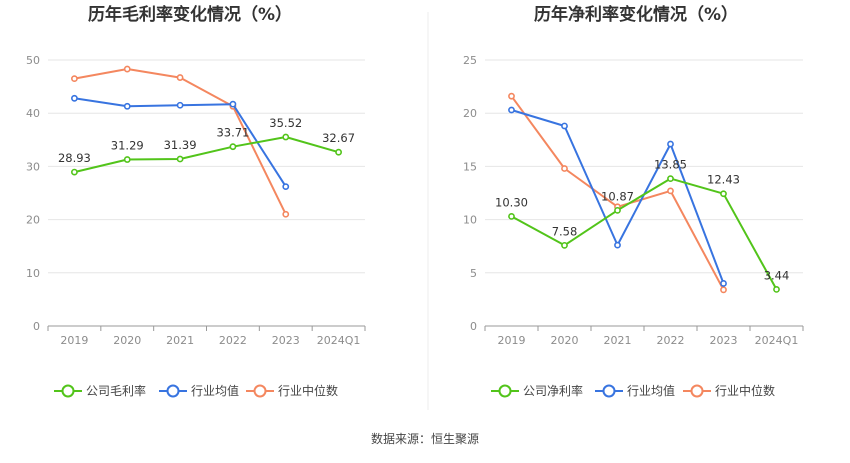 Image resolution: width=850 pixels, height=463 pixels. Describe the element at coordinates (636, 14) in the screenshot. I see `chart-title-net-margin: 历年净利率变化情况（%）` at that location.